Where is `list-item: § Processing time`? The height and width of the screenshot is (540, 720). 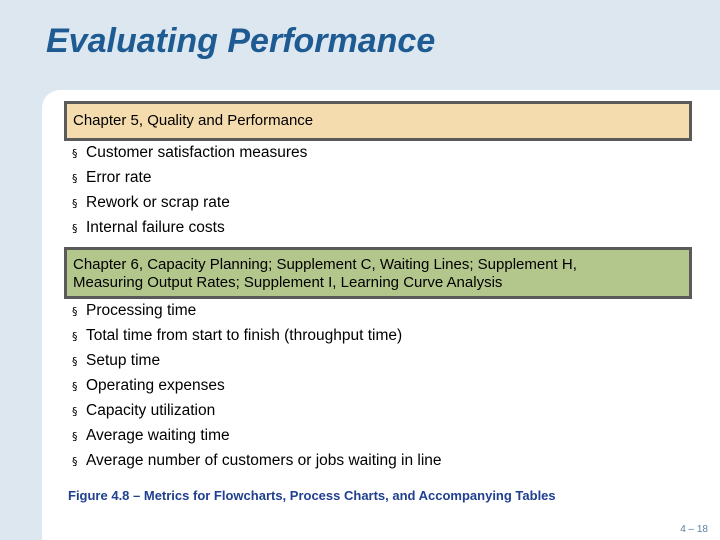 list-item: § Processing time is located at coordinates (257, 310).